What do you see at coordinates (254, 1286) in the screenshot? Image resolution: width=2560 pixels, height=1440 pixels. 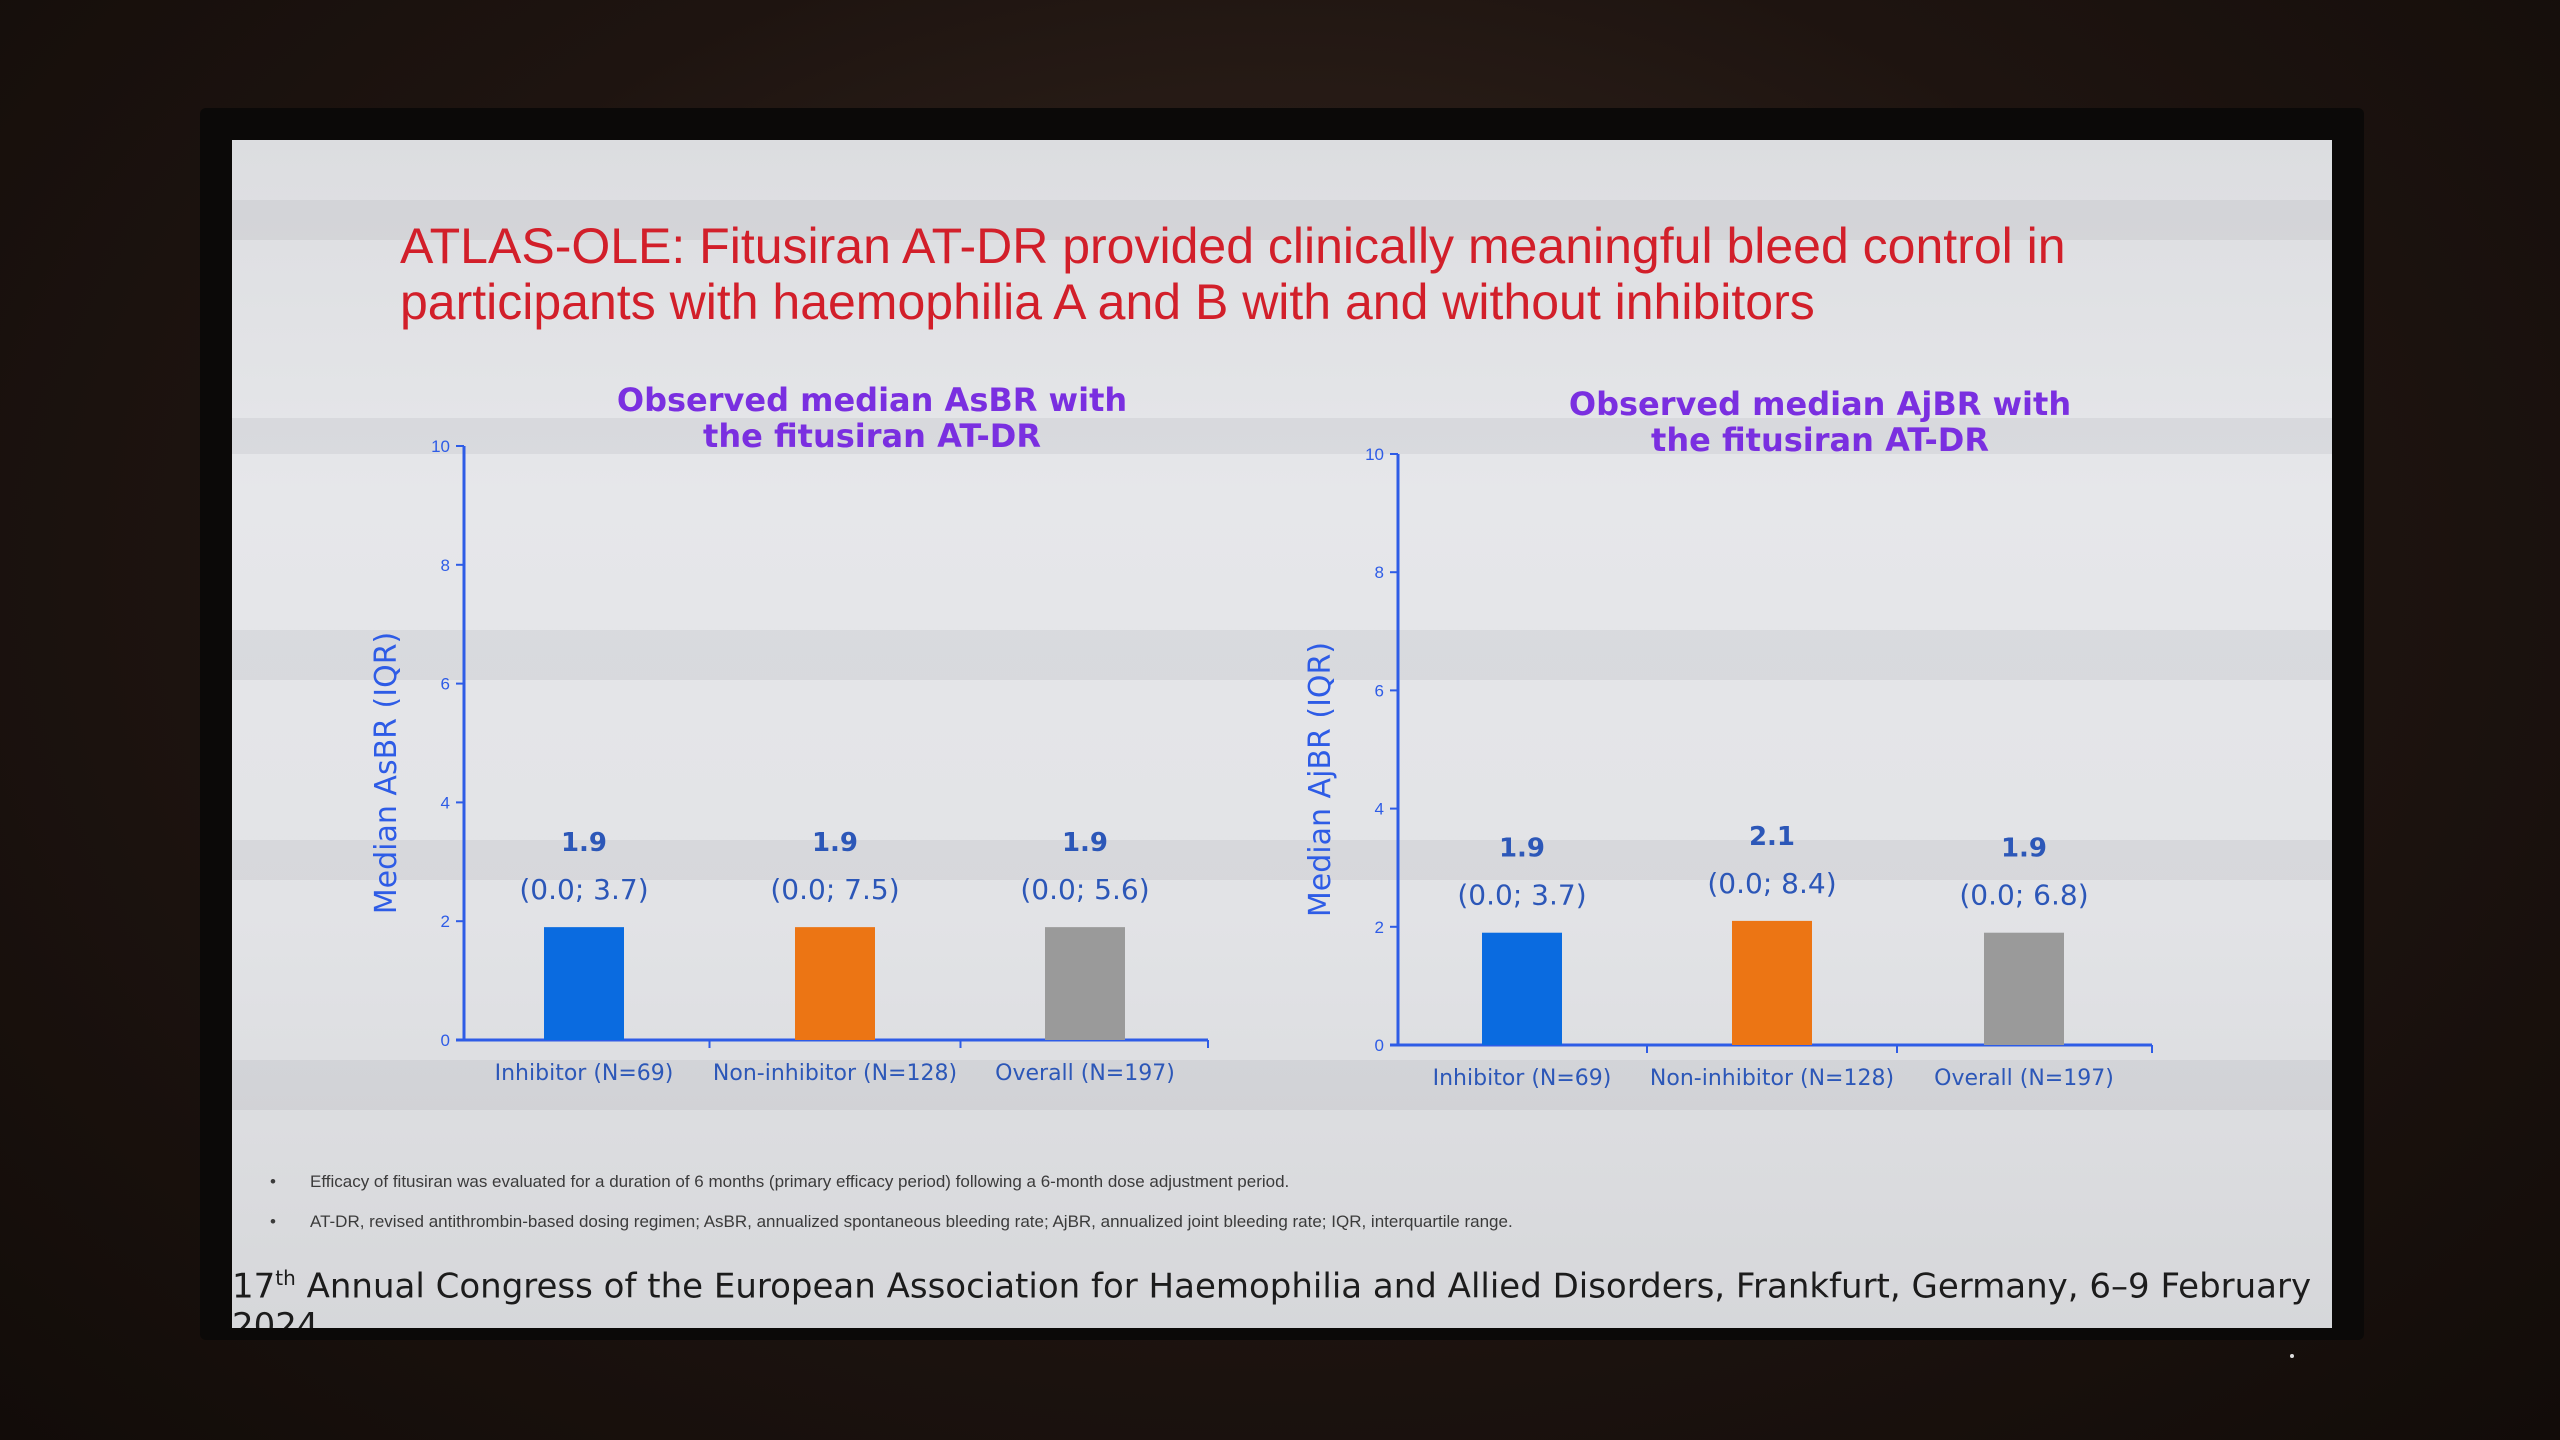 I see `congress-ordinal: 17` at bounding box center [254, 1286].